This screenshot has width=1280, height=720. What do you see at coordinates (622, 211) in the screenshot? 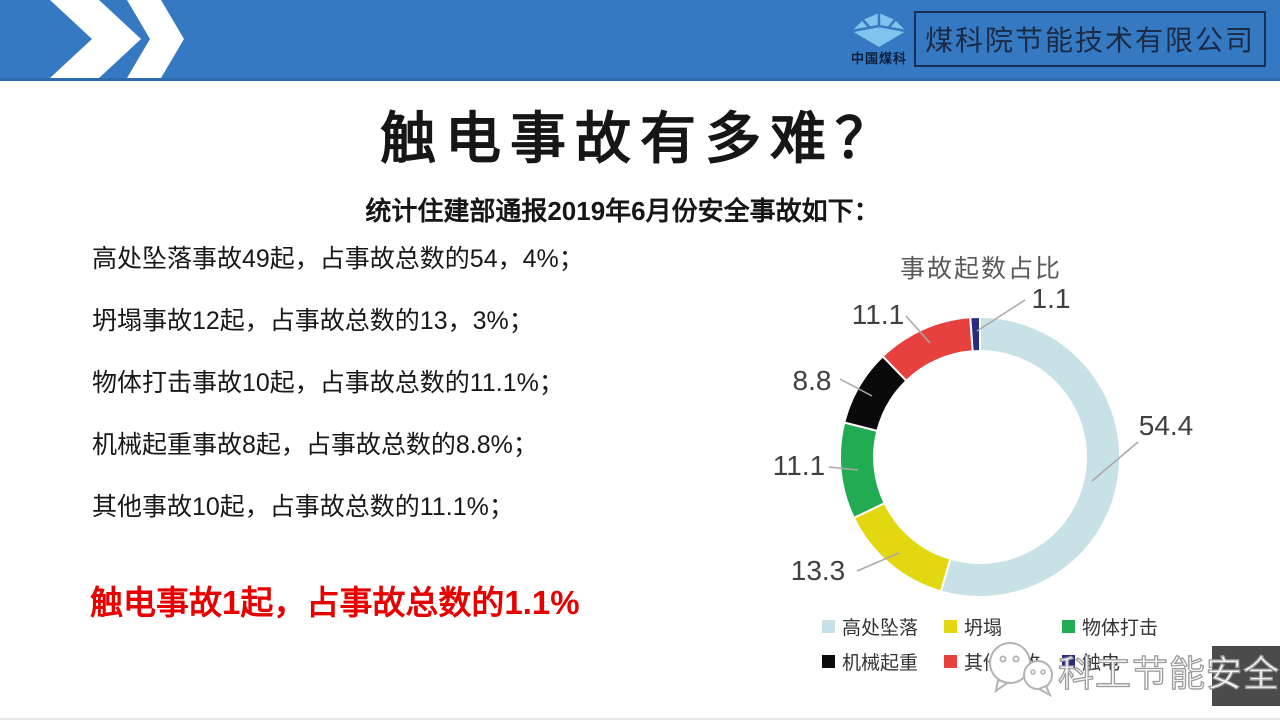
I see `slide-subtitle: 统计住建部通报2019年6月份安全事故如下：` at bounding box center [622, 211].